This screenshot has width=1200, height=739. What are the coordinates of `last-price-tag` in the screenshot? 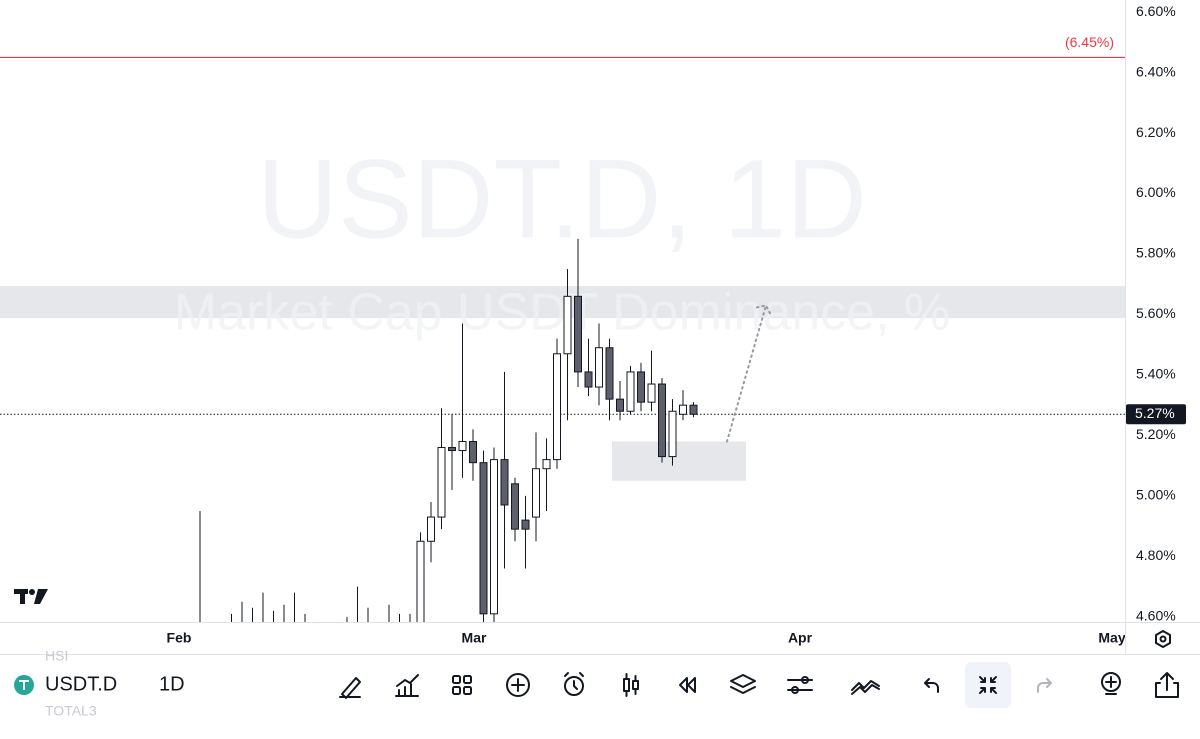 It's located at (1156, 414).